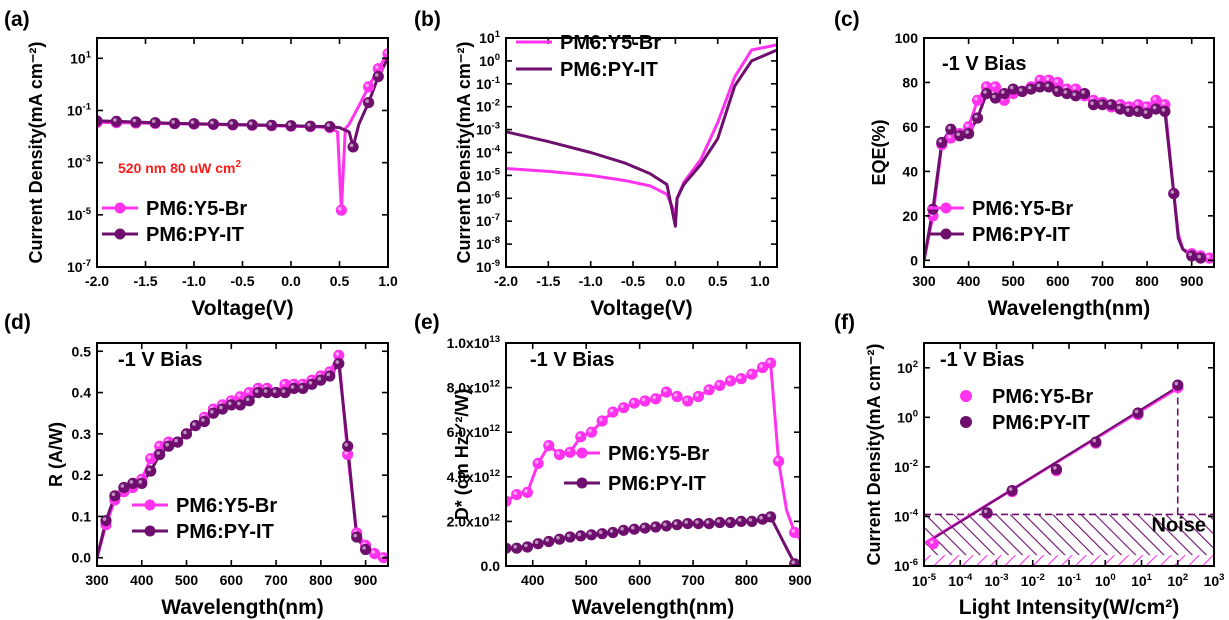 Image resolution: width=1229 pixels, height=620 pixels. What do you see at coordinates (232, 580) in the screenshot?
I see `x-tick-label: 600` at bounding box center [232, 580].